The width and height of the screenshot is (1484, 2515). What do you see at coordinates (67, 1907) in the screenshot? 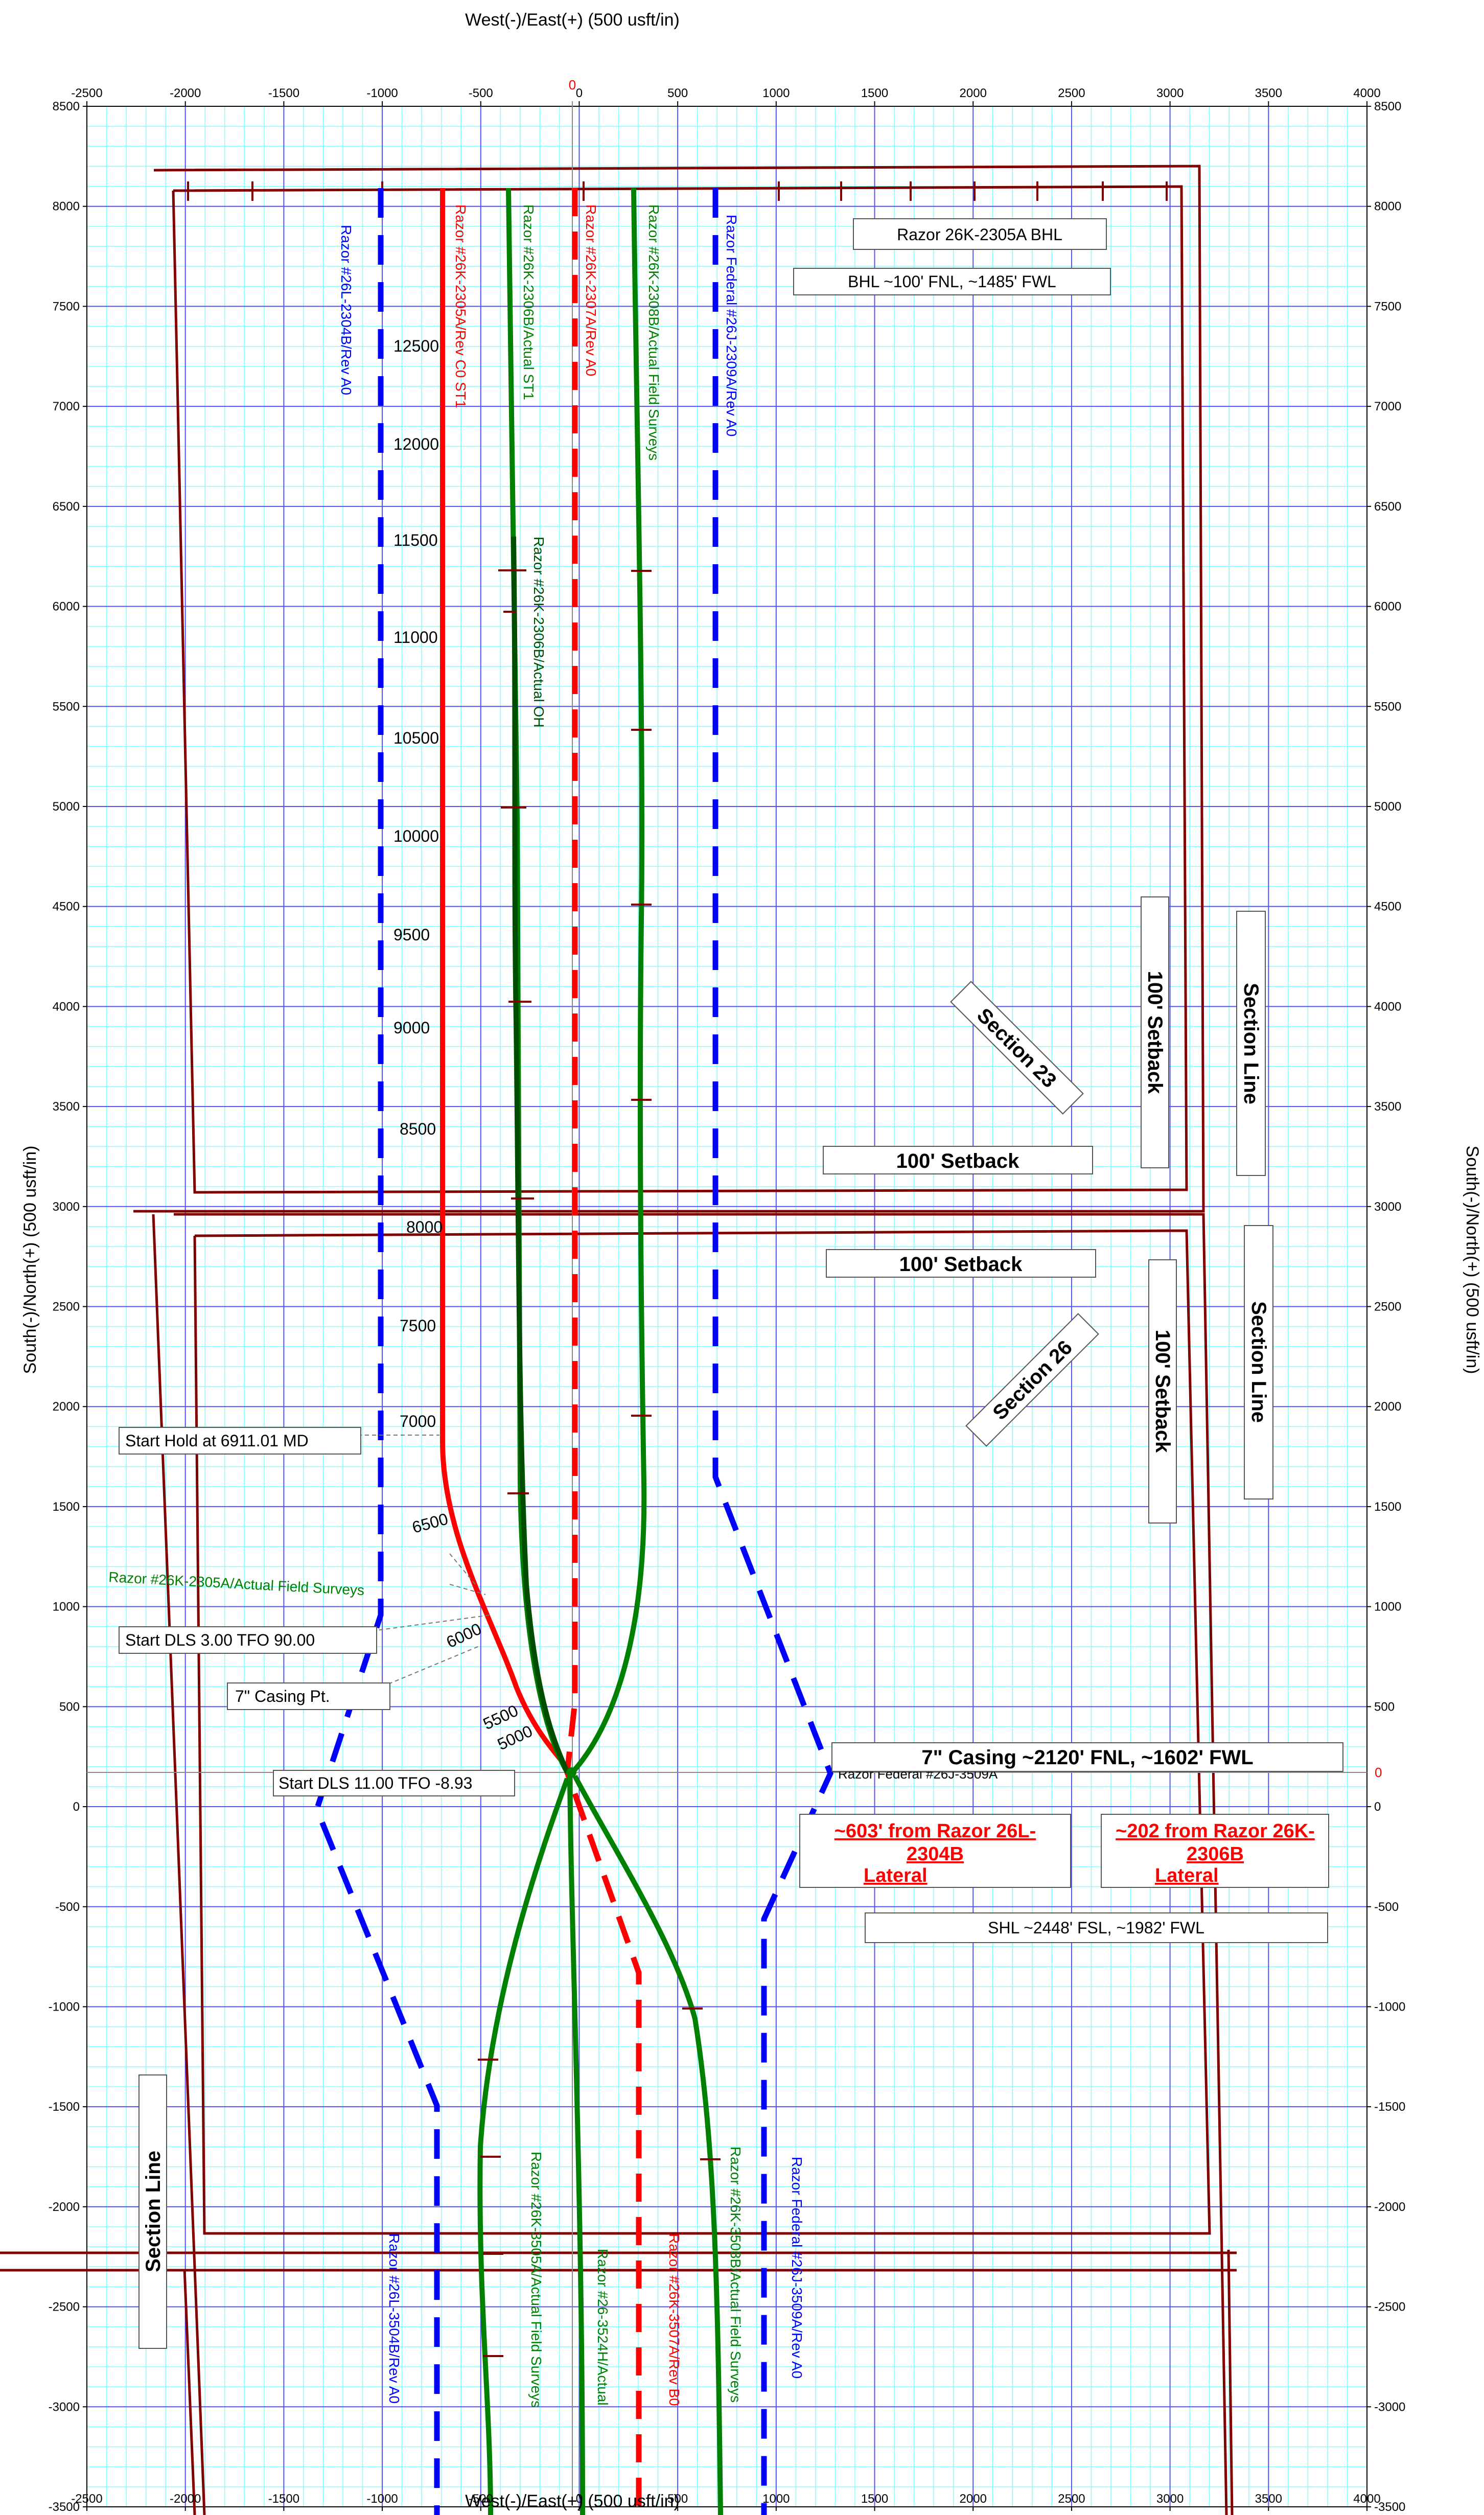
I see `y-tick-label-left: -500` at bounding box center [67, 1907].